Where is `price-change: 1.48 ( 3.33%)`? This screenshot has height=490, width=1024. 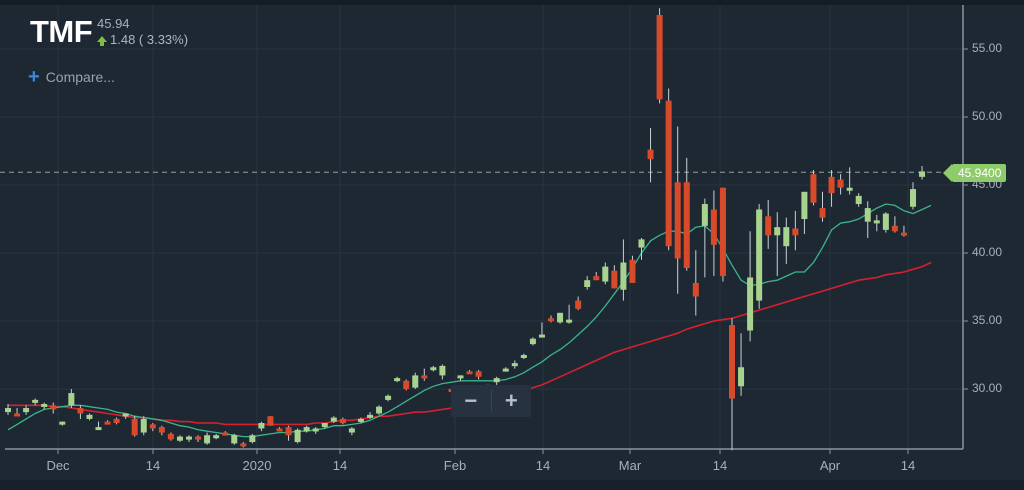
price-change: 1.48 ( 3.33%) is located at coordinates (142, 39).